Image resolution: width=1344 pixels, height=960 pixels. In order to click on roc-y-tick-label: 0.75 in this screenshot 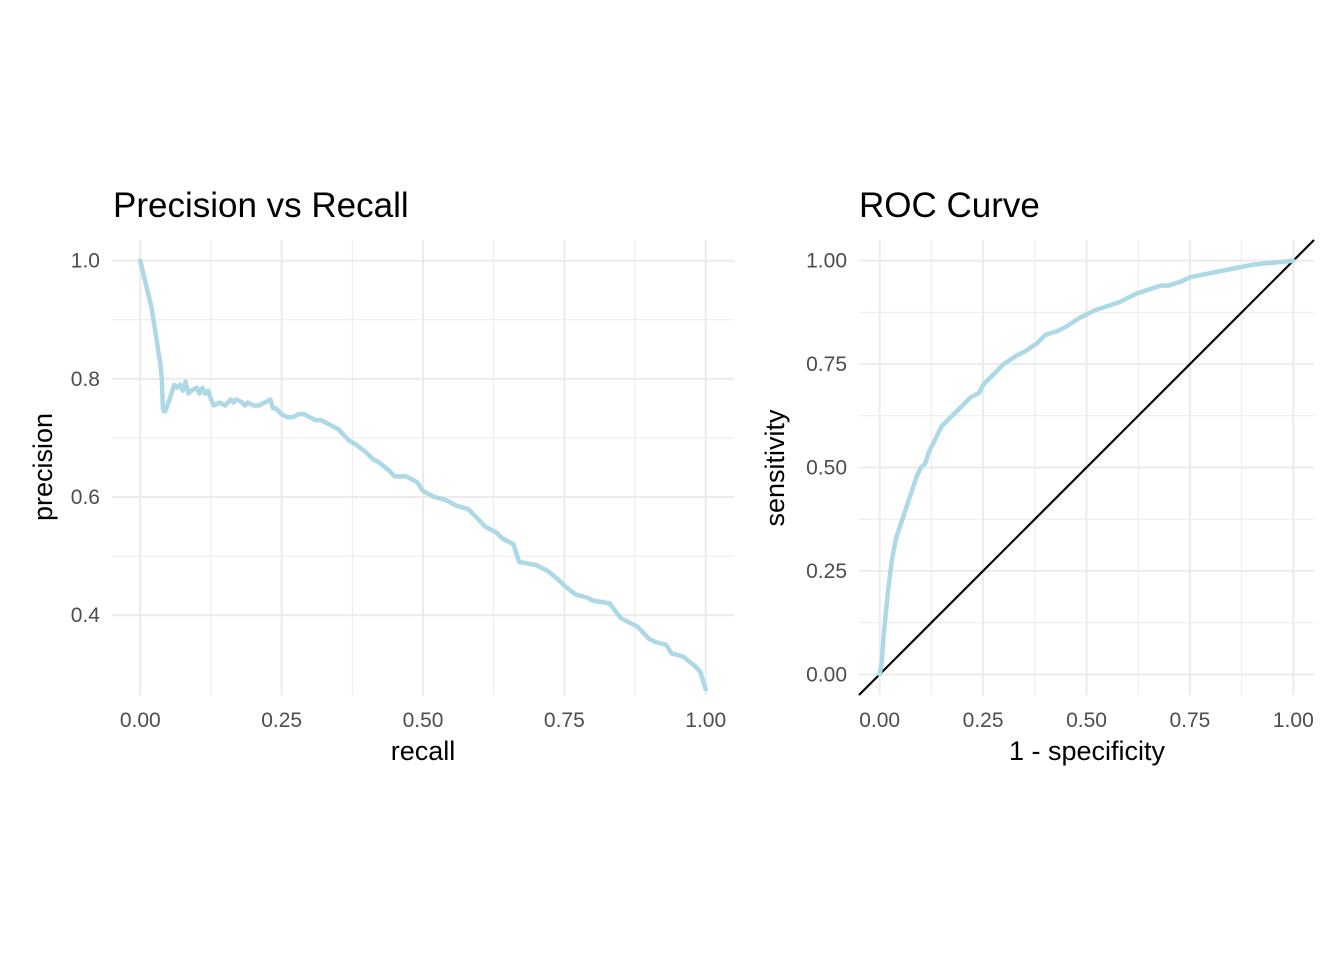, I will do `click(826, 364)`.